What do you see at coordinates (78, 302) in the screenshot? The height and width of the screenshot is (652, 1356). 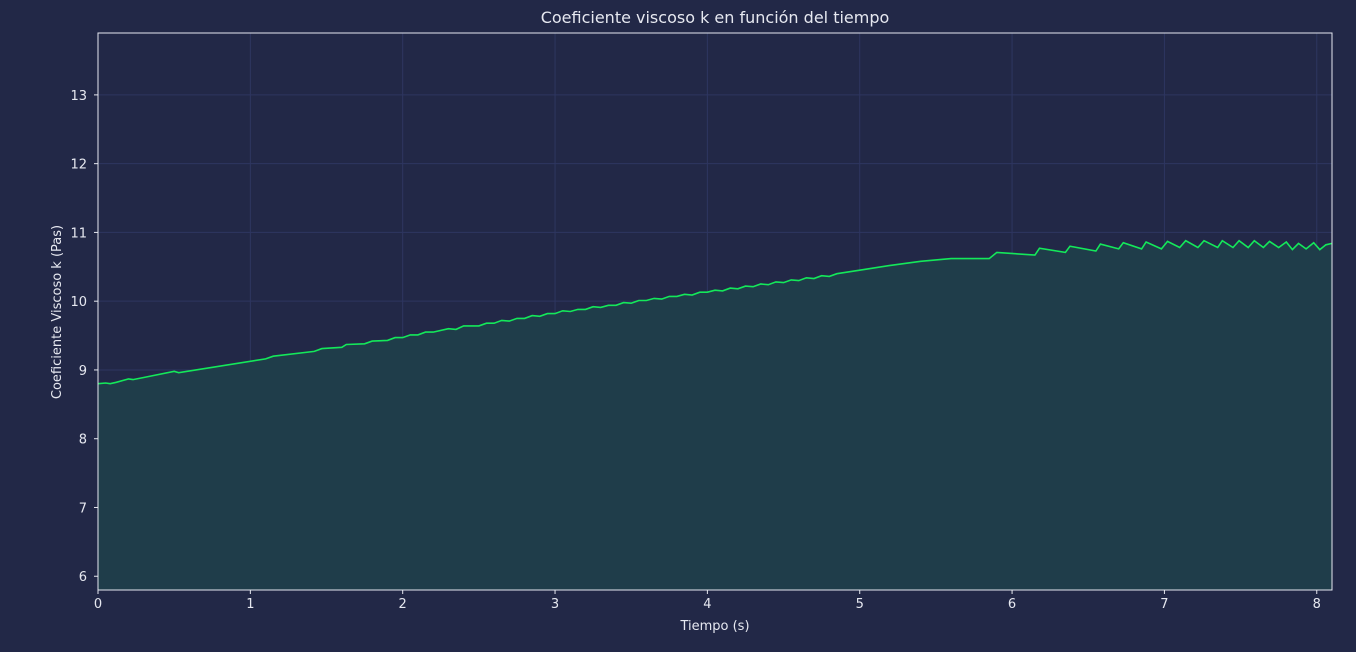 I see `y-tick-label: 10` at bounding box center [78, 302].